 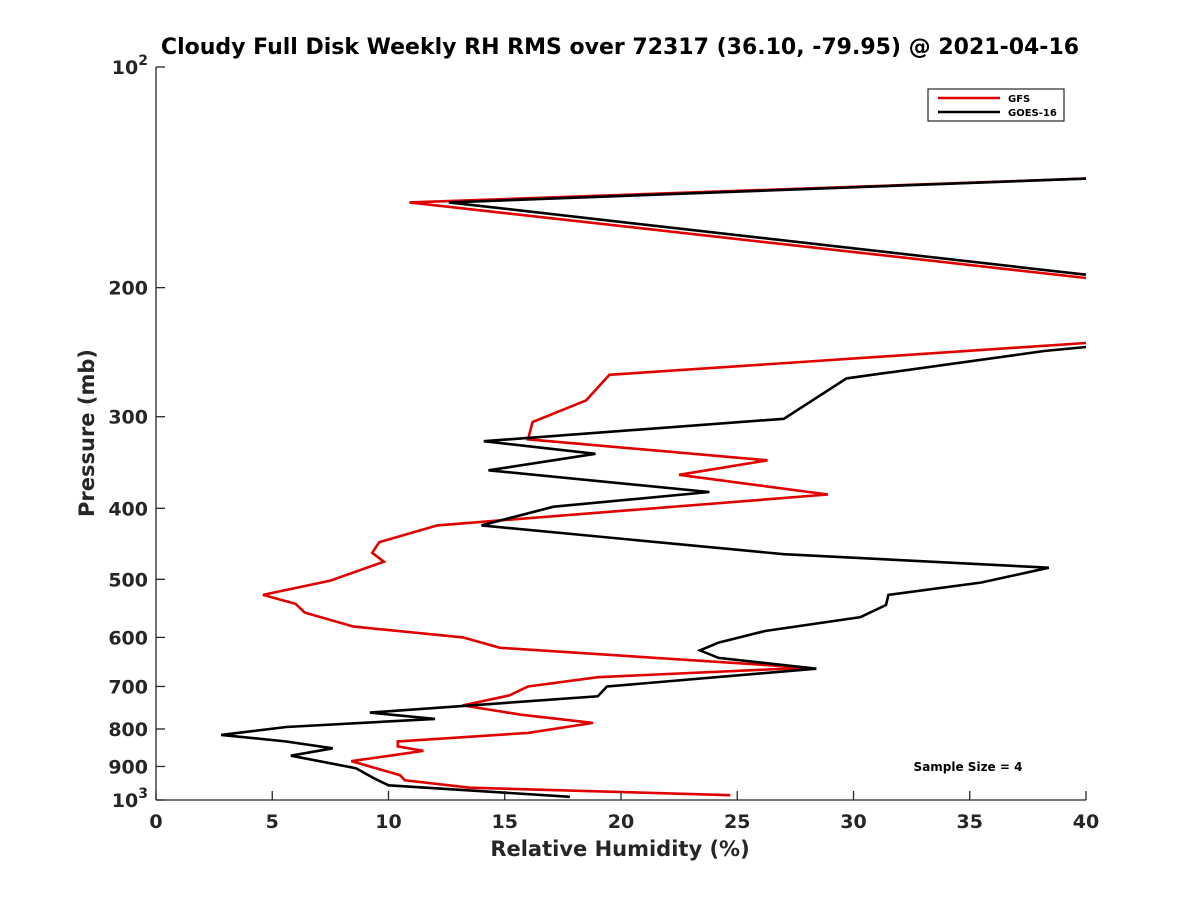 I want to click on y-tick-label: 500, so click(x=128, y=580).